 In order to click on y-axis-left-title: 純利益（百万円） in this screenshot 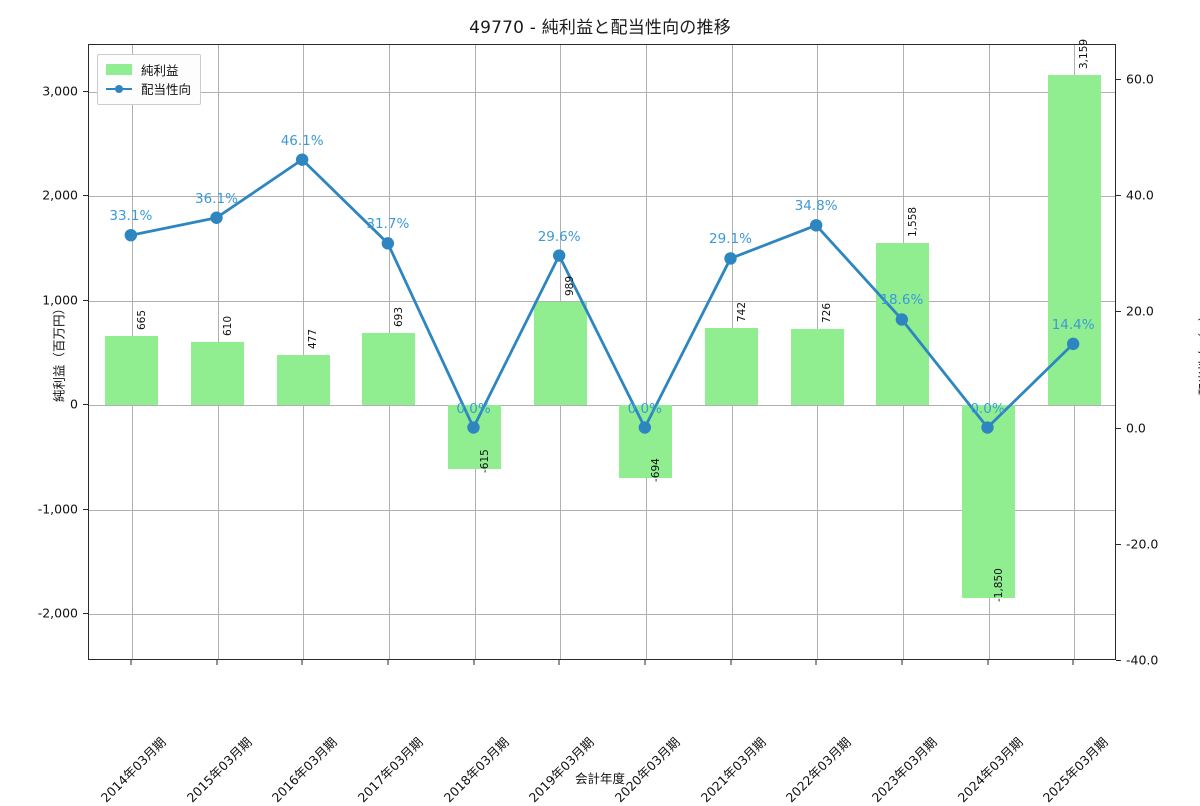, I will do `click(59, 352)`.